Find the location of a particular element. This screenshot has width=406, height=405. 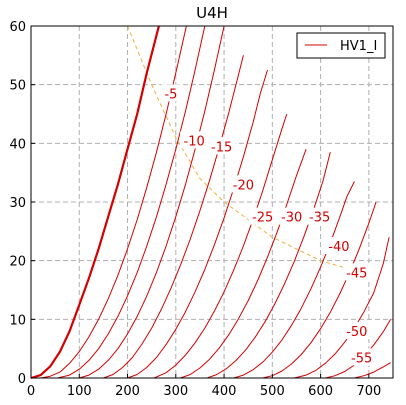

chart-title: U4H is located at coordinates (212, 13).